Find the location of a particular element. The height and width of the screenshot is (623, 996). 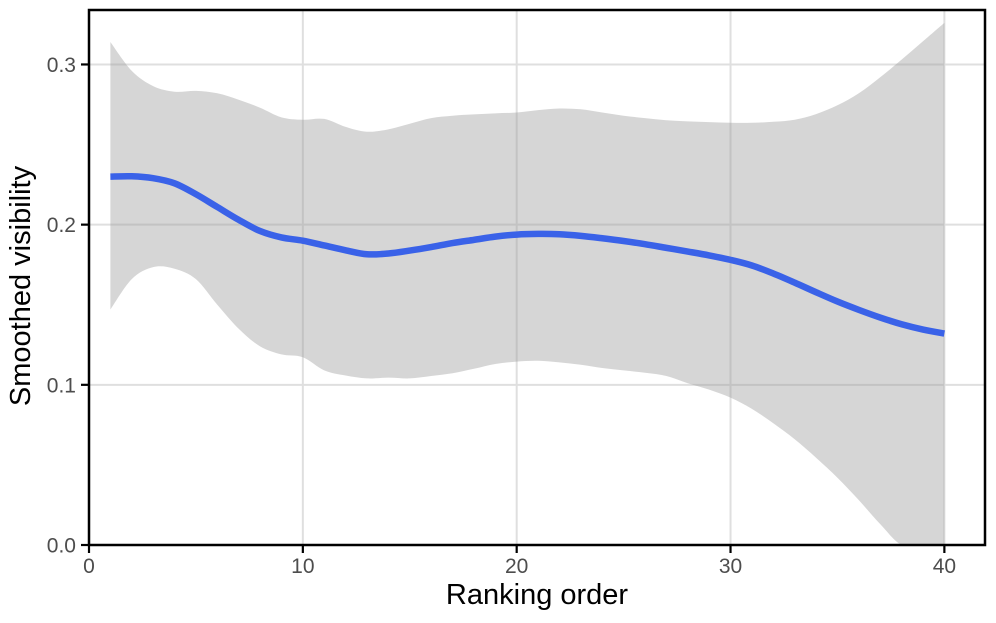

y-tick-label: 0.0 is located at coordinates (61, 546).